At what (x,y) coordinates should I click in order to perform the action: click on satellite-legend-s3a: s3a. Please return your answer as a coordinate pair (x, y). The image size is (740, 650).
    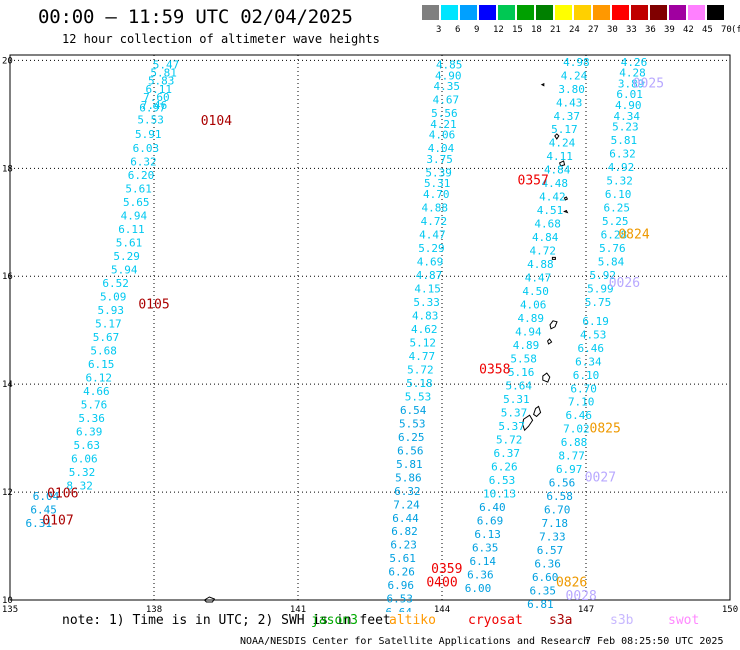
    Looking at the image, I should click on (561, 620).